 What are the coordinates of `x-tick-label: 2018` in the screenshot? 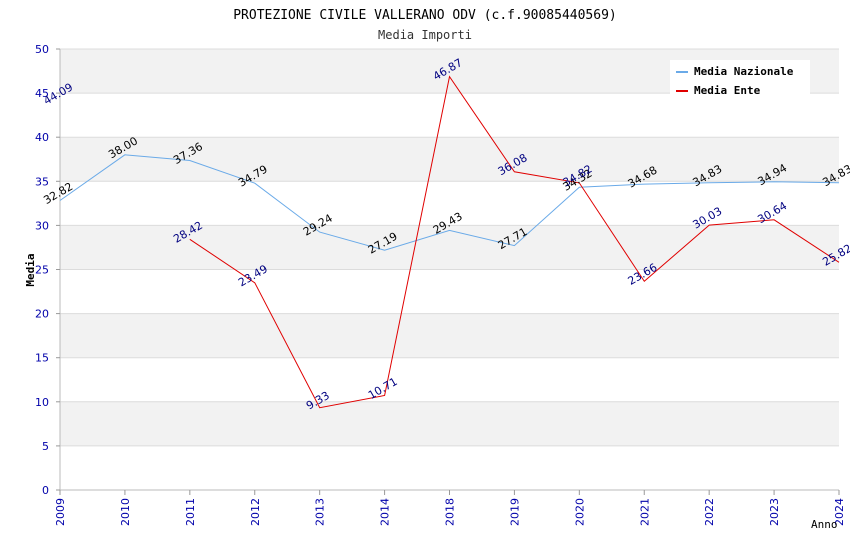 It's located at (450, 512).